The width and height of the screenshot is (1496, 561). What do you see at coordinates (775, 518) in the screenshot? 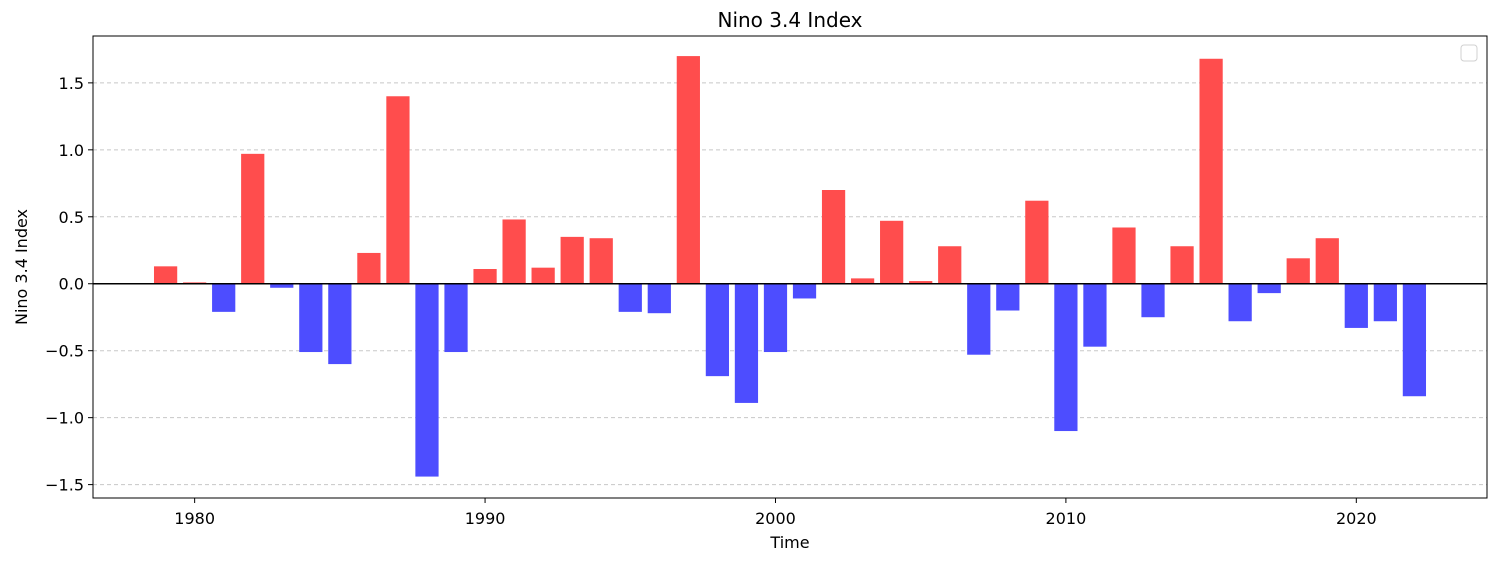
I see `x-tick-label: 2000` at bounding box center [775, 518].